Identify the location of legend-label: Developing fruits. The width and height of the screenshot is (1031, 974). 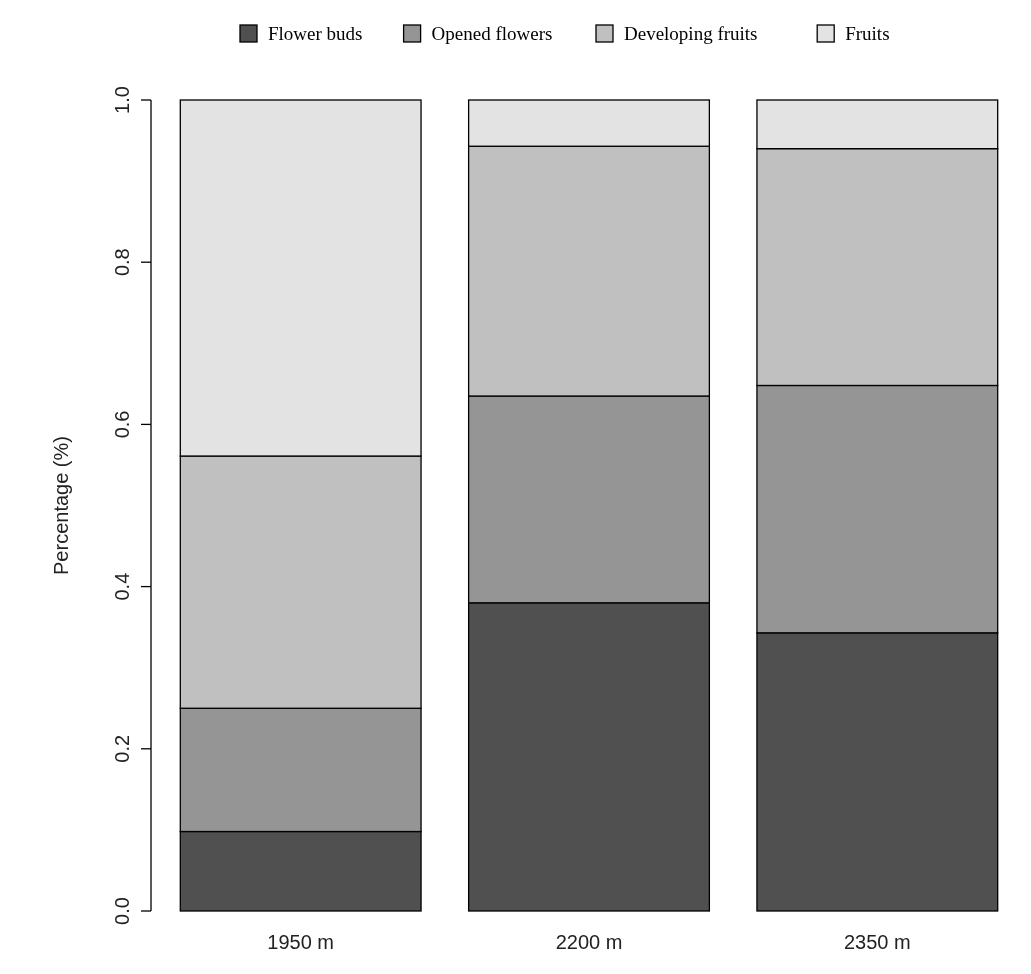
(691, 33).